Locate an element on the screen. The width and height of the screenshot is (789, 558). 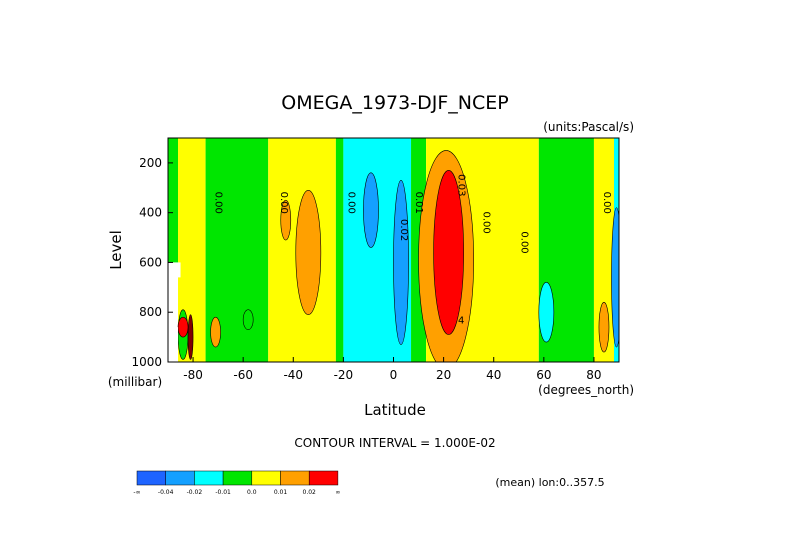
y-axis-label: Level is located at coordinates (116, 250).